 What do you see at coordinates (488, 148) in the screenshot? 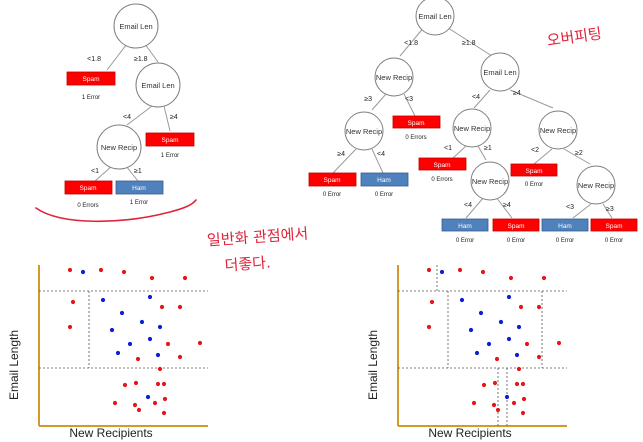
I see `right-split-nrl-right: ≥1` at bounding box center [488, 148].